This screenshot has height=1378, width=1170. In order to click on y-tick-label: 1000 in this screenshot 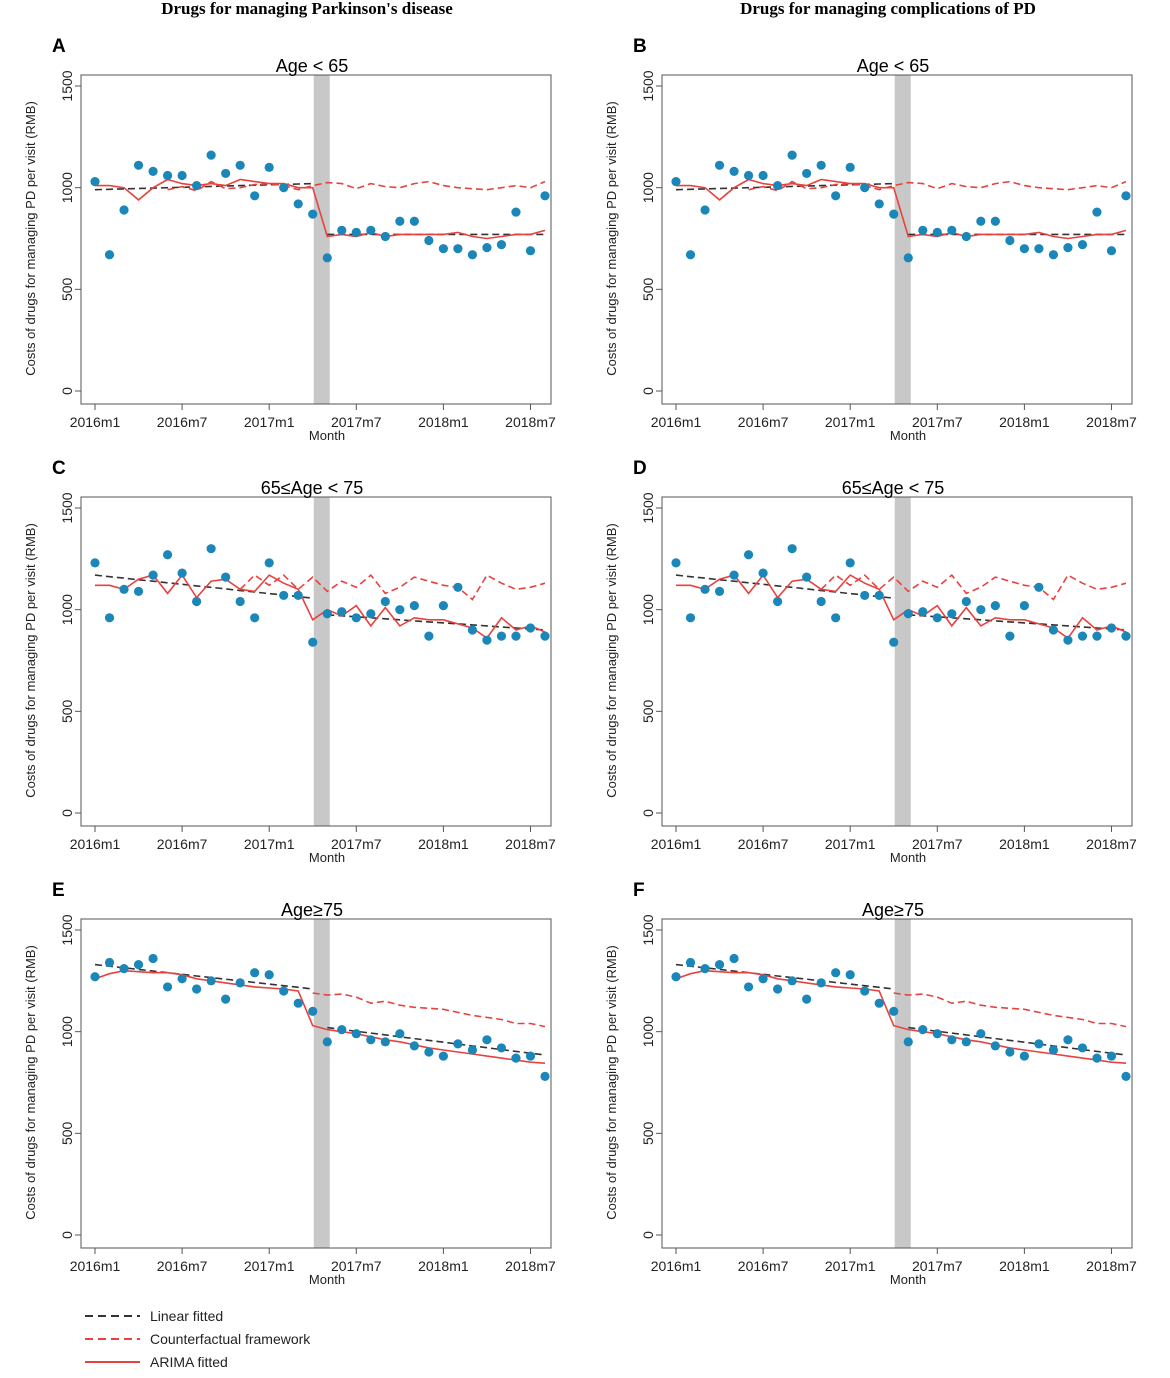, I will do `click(67, 1031)`.